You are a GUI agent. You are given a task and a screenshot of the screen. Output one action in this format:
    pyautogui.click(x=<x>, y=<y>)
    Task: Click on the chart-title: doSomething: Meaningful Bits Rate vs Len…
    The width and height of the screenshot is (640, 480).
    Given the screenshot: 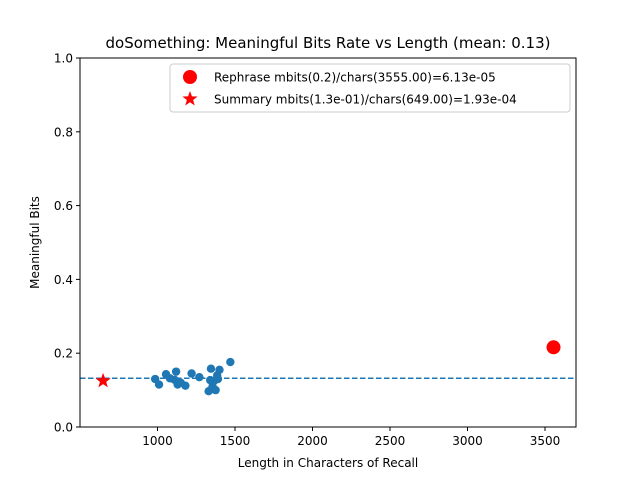 What is the action you would take?
    pyautogui.click(x=328, y=43)
    